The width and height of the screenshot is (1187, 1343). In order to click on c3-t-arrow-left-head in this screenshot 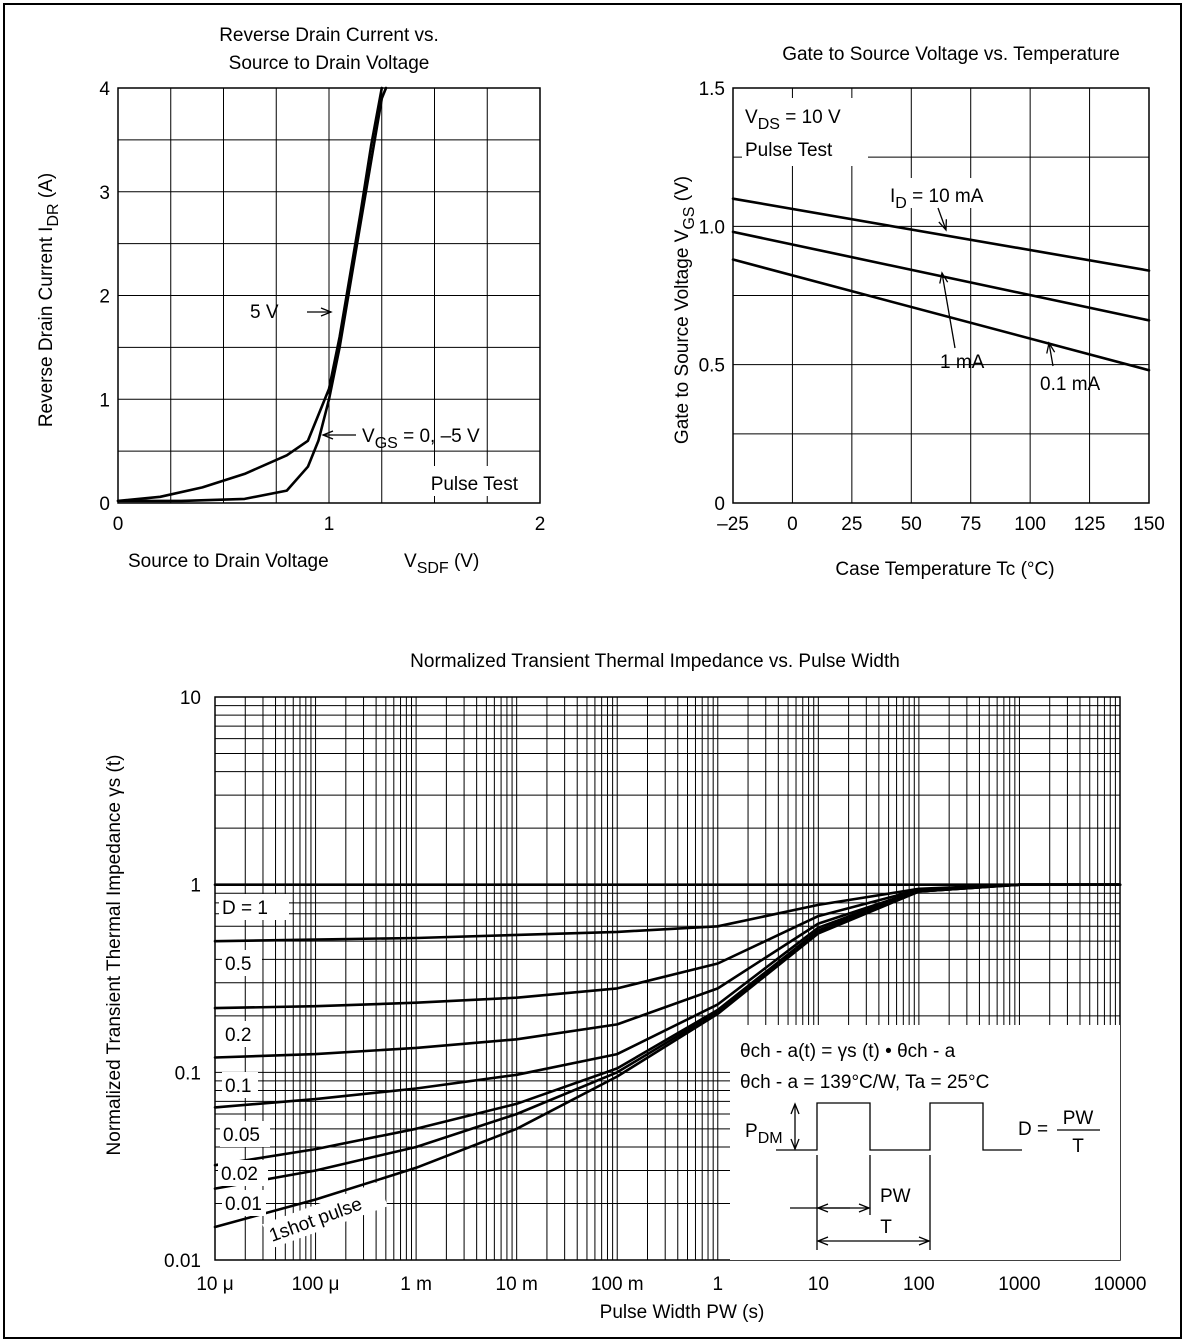, I will do `click(822, 1241)`.